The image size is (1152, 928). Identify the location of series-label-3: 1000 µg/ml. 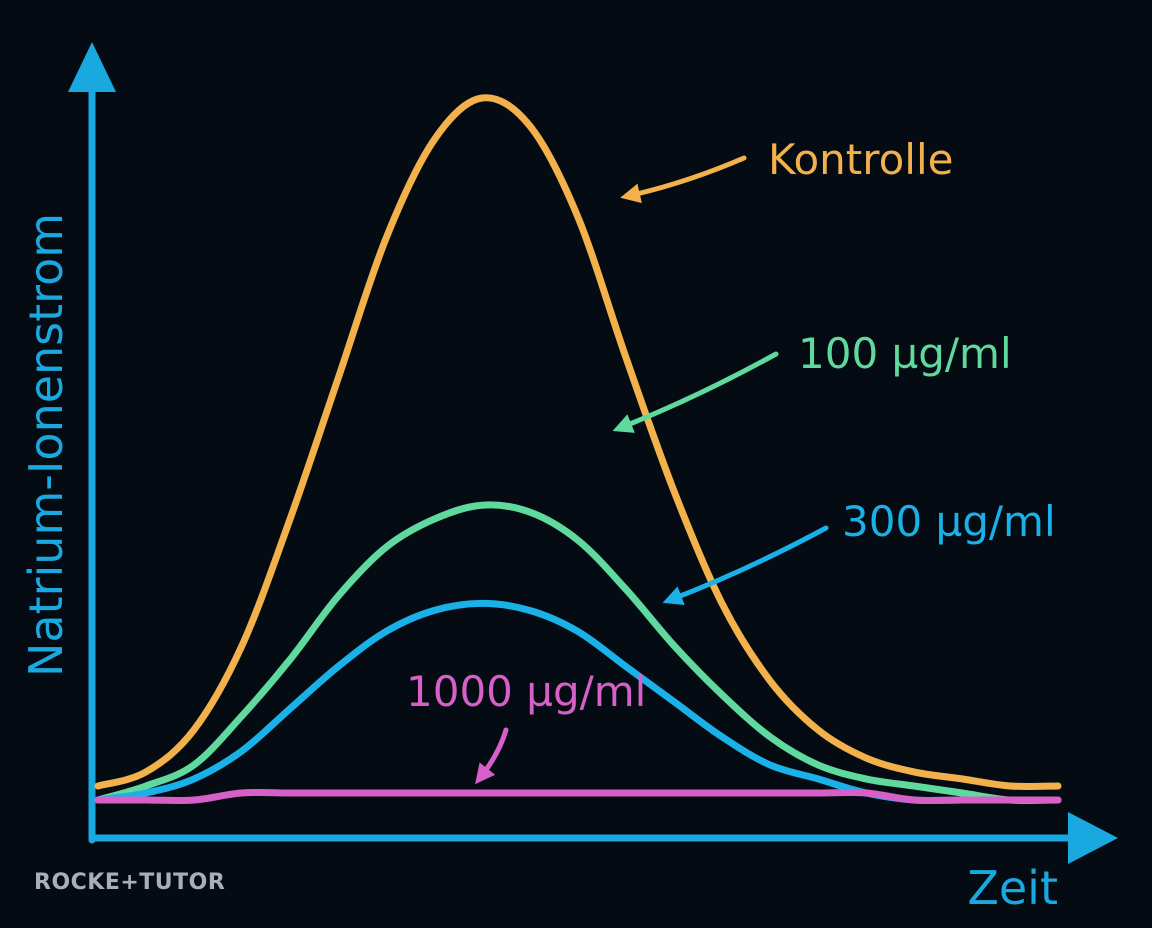
(526, 691).